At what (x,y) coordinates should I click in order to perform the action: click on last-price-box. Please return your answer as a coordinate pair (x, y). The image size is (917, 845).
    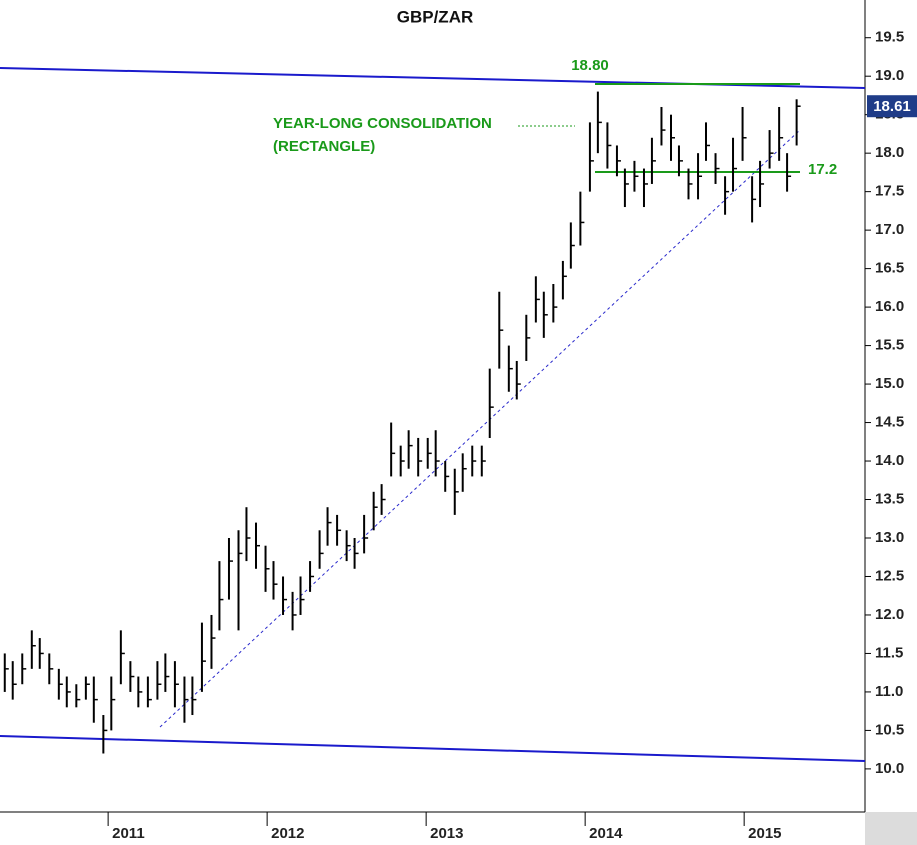
    Looking at the image, I should click on (892, 106).